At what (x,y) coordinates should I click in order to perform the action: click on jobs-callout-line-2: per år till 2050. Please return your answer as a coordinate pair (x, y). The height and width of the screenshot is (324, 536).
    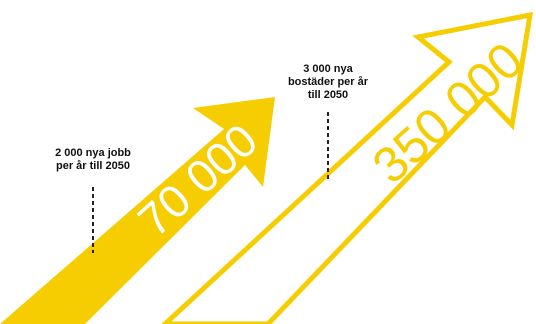
    Looking at the image, I should click on (93, 166).